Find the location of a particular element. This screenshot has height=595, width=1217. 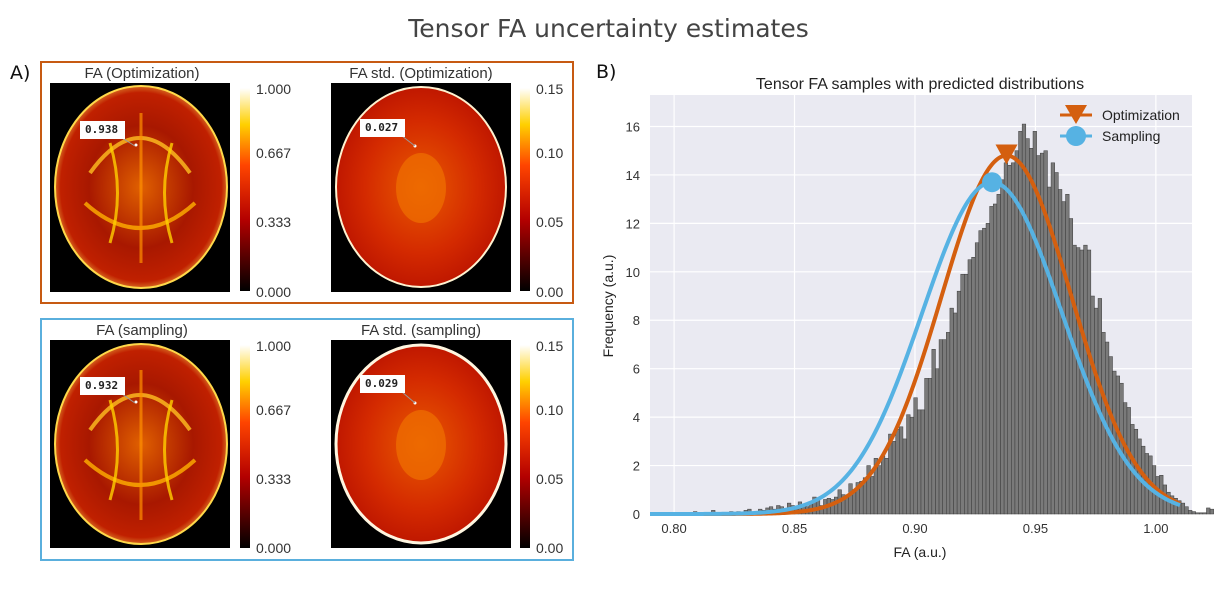

sampling-marker is located at coordinates (992, 182).